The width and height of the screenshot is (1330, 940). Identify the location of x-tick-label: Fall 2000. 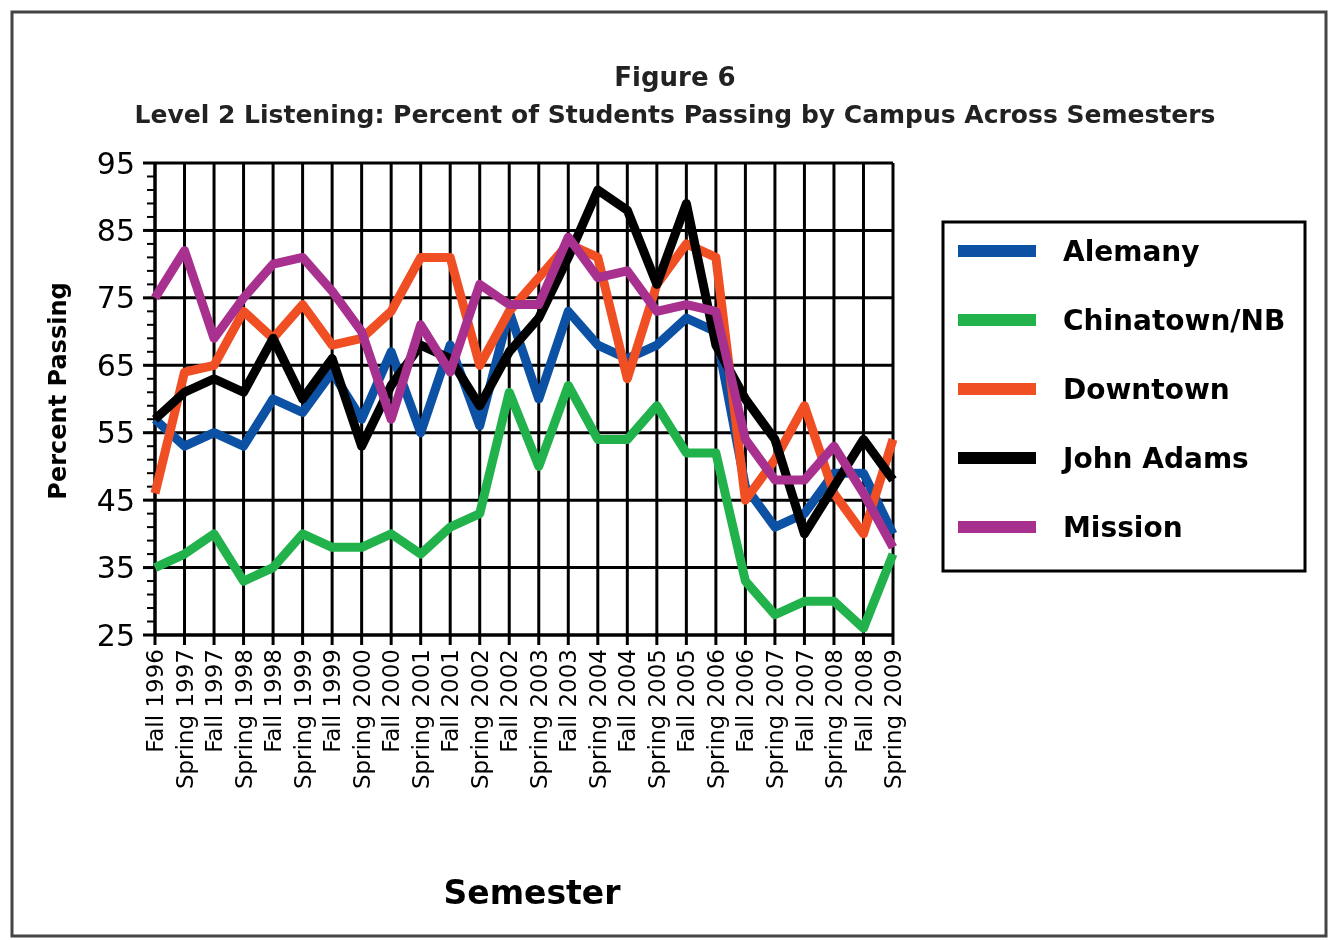
(391, 701).